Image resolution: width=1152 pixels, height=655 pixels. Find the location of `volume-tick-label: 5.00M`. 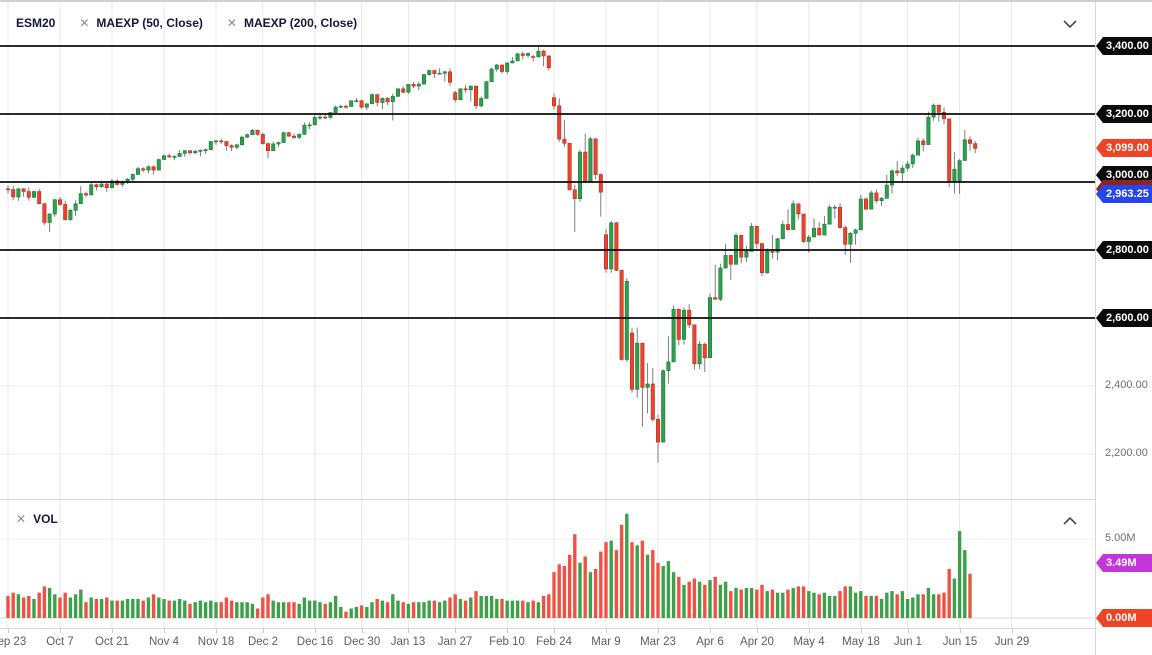

volume-tick-label: 5.00M is located at coordinates (1120, 538).